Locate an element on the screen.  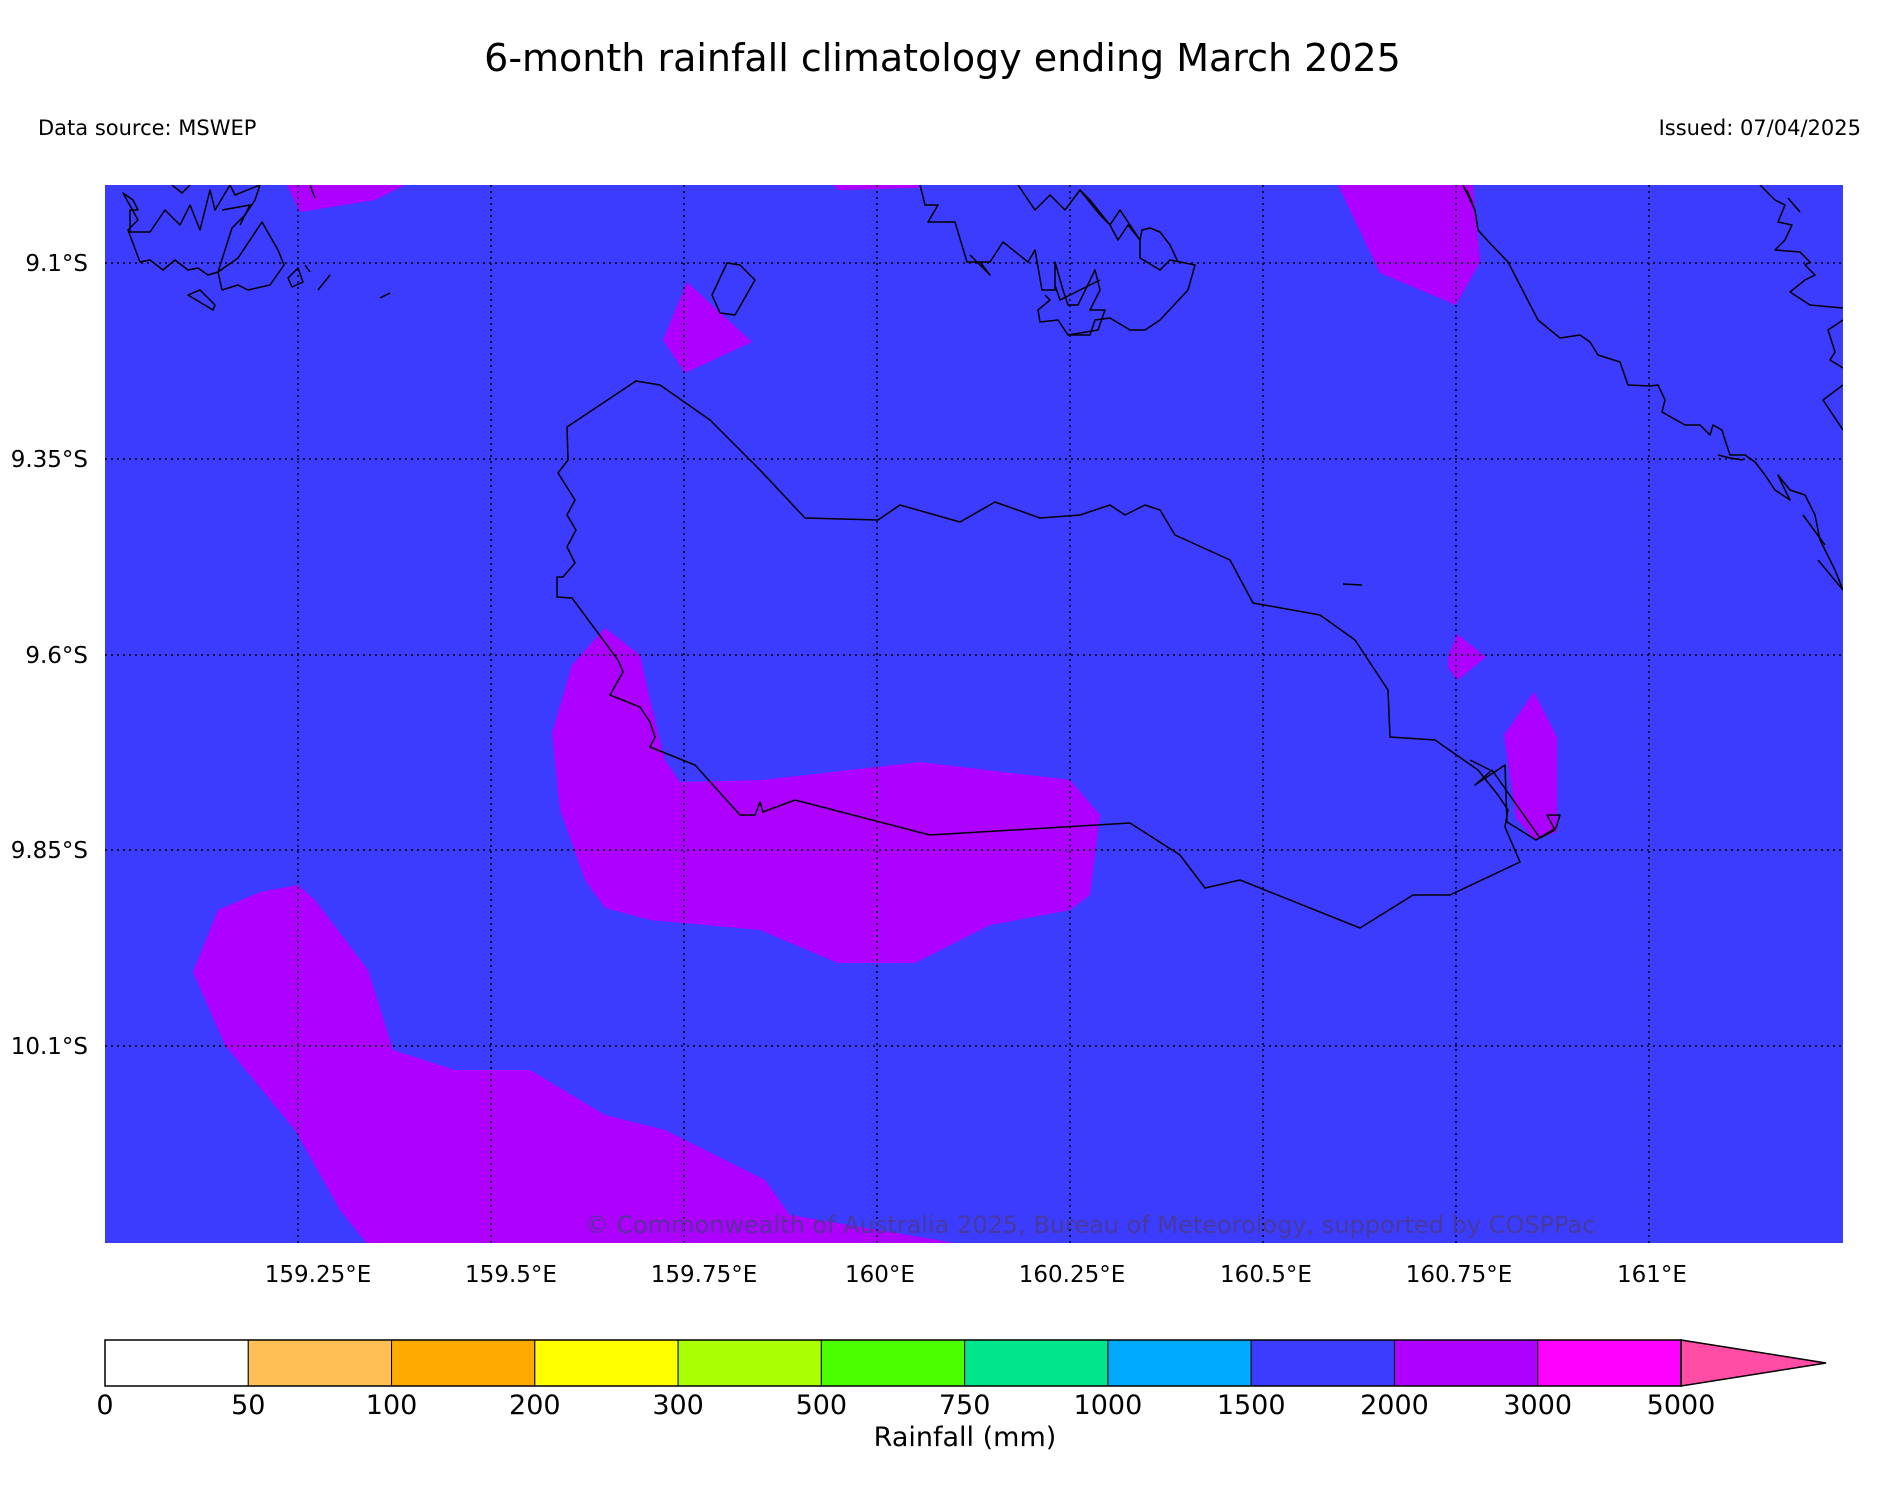
colorbar-tick-label: 1500 is located at coordinates (1251, 1405).